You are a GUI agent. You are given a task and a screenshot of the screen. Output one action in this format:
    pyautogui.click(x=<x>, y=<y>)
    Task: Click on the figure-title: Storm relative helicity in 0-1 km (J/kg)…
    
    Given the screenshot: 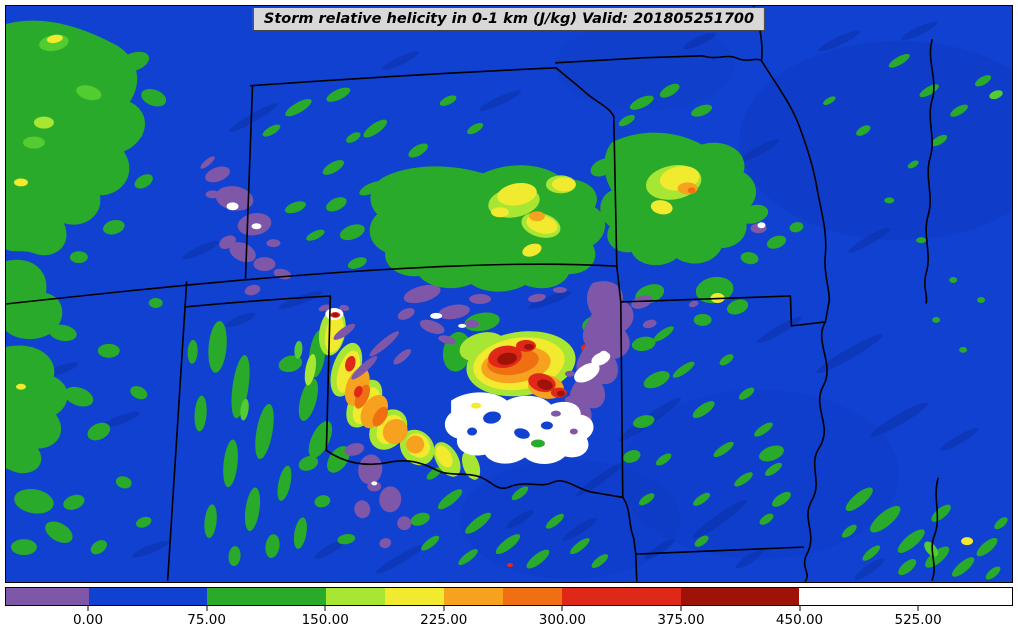 What is the action you would take?
    pyautogui.click(x=509, y=19)
    